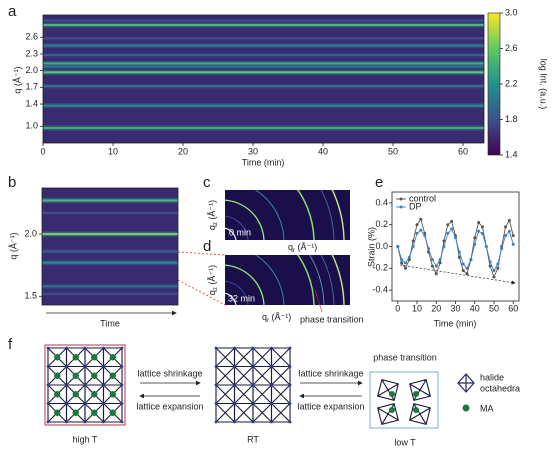 The width and height of the screenshot is (554, 452). I want to click on x-tick-label: 60, so click(463, 151).